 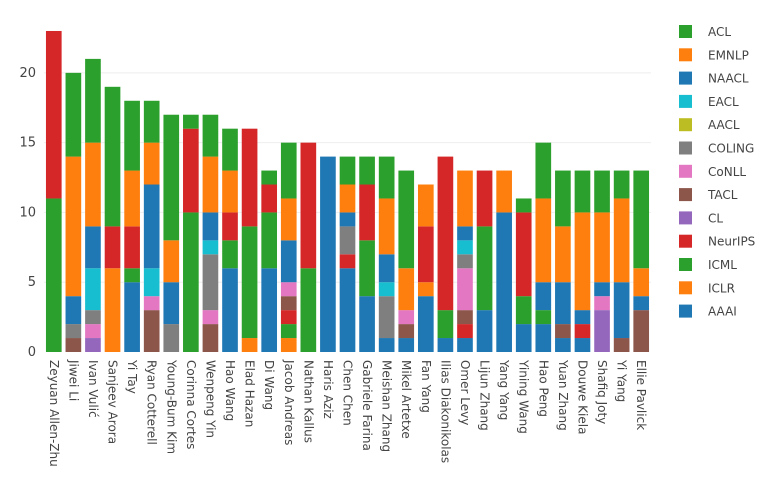 I want to click on x-tick-label-hao-peng: Hao Peng, so click(x=543, y=388).